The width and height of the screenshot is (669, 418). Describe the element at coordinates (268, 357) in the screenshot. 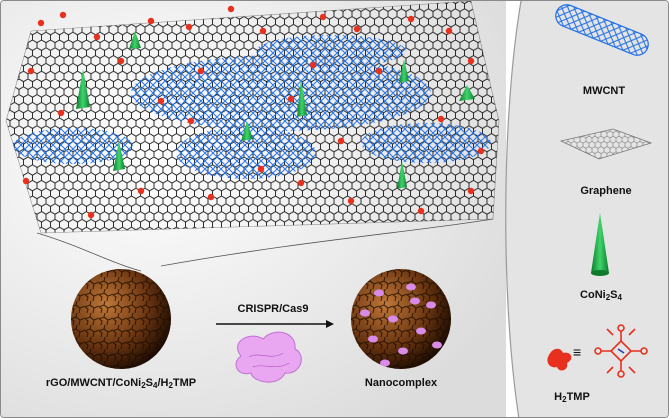

I see `crispr-cas9-protein` at that location.